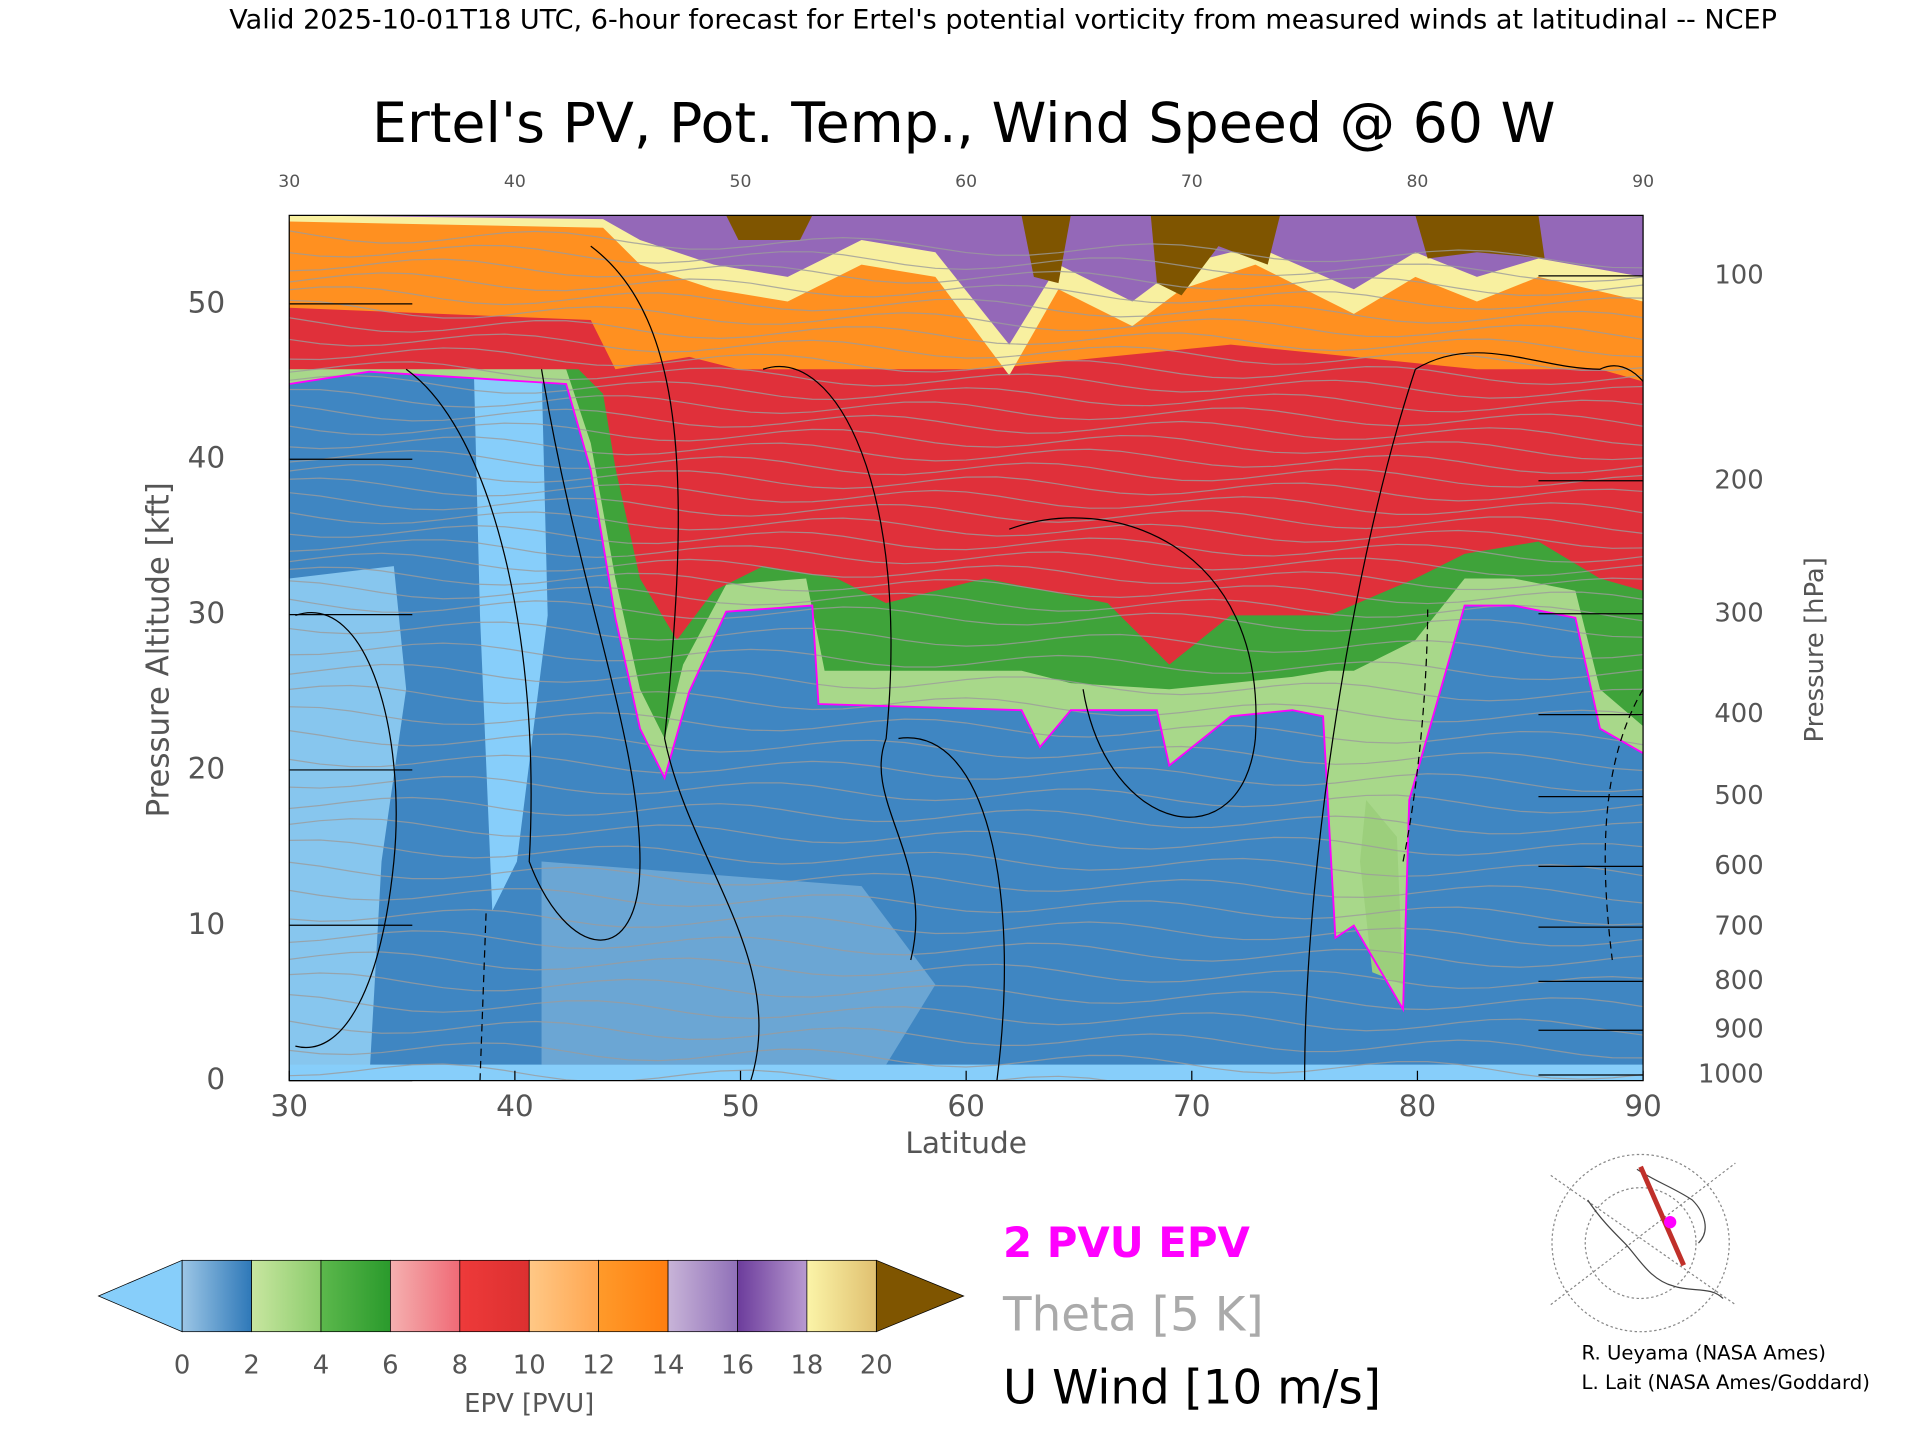  What do you see at coordinates (1738, 796) in the screenshot?
I see `y2-tick-label: 500` at bounding box center [1738, 796].